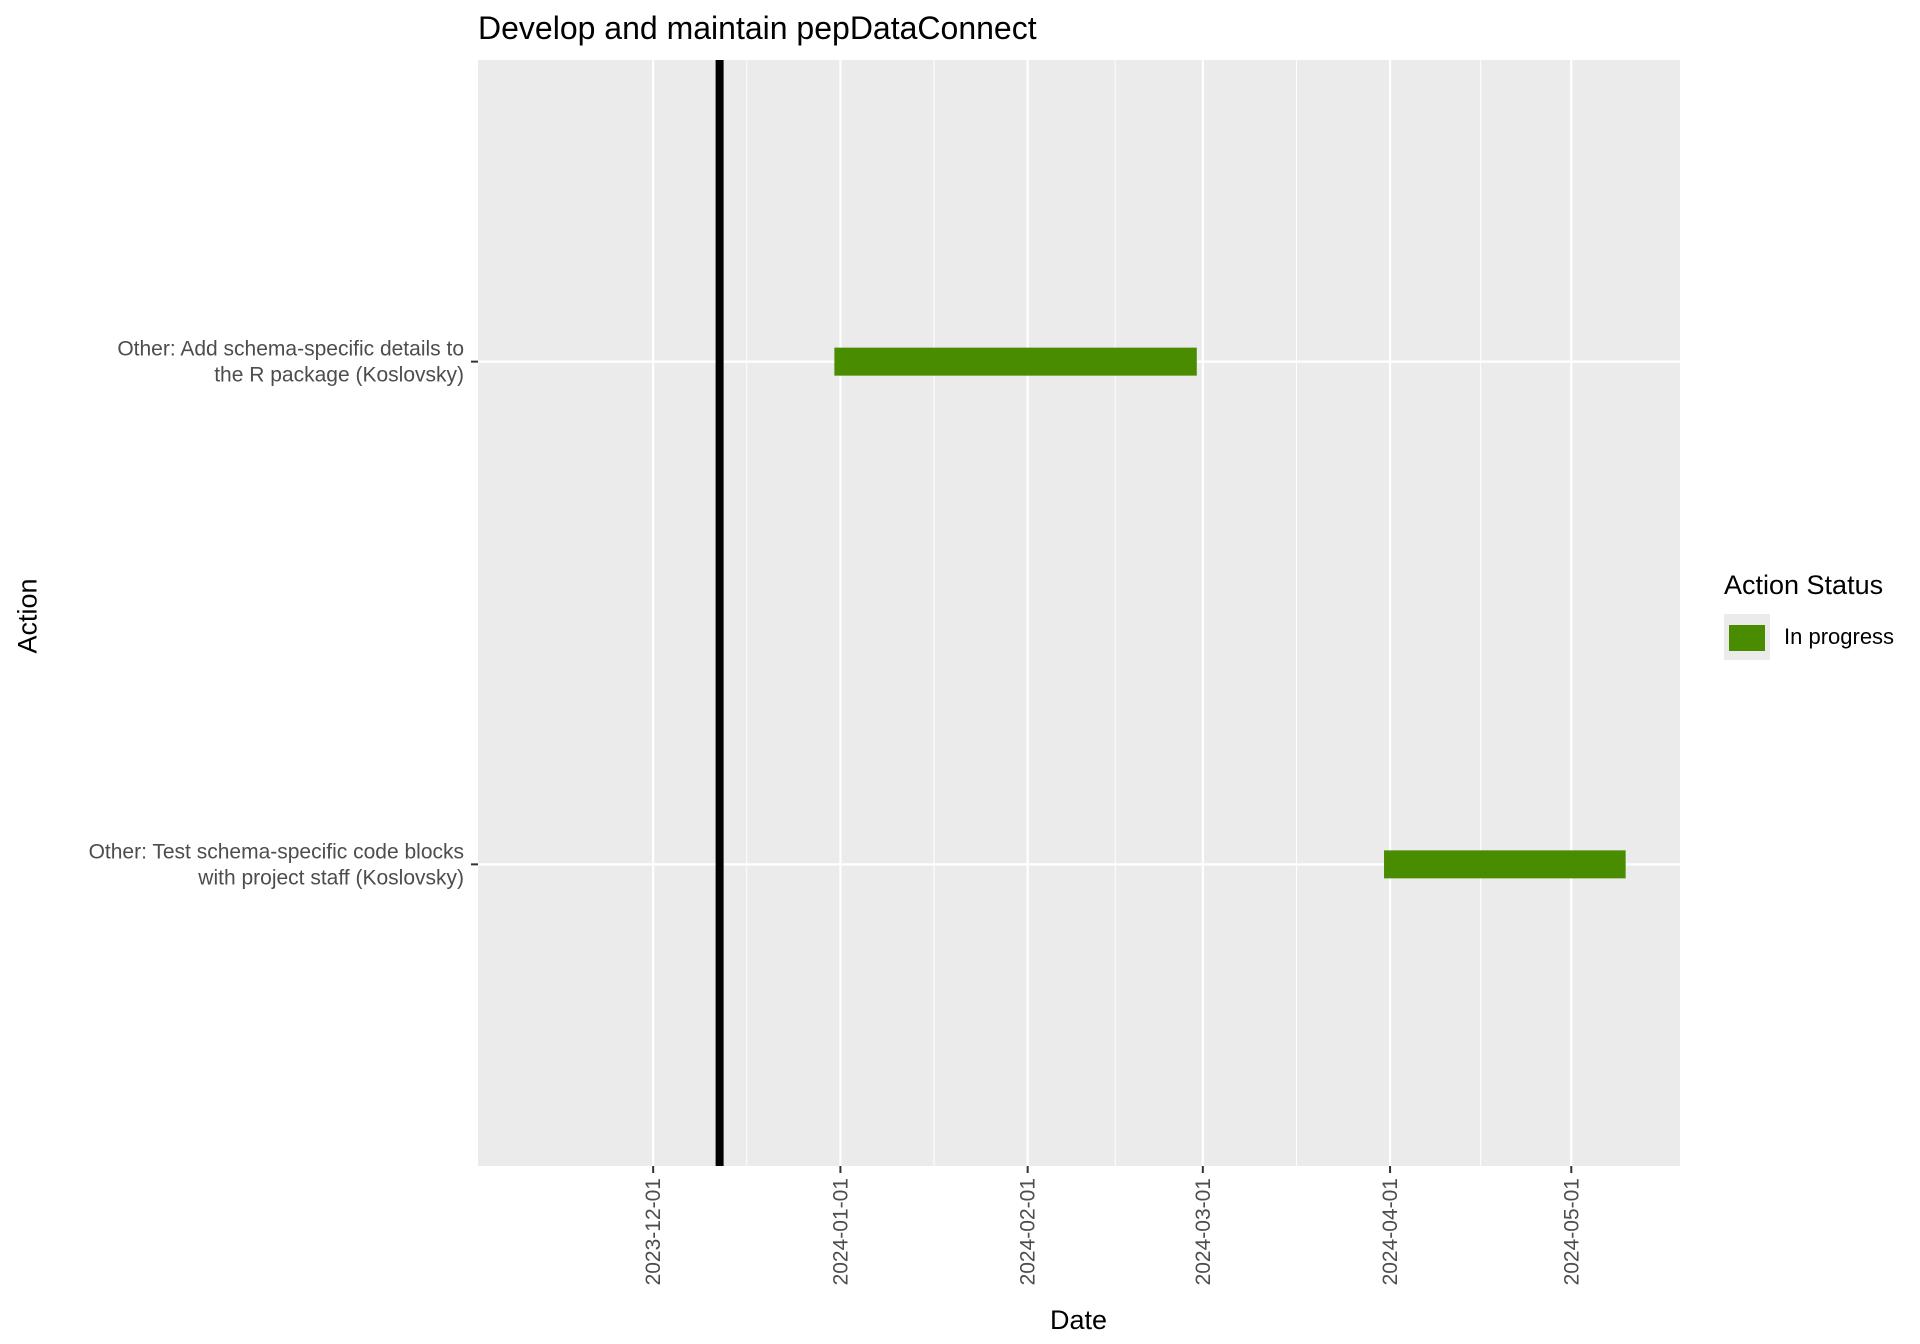  Describe the element at coordinates (757, 28) in the screenshot. I see `chart-title: Develop and maintain pepDataConnect` at that location.